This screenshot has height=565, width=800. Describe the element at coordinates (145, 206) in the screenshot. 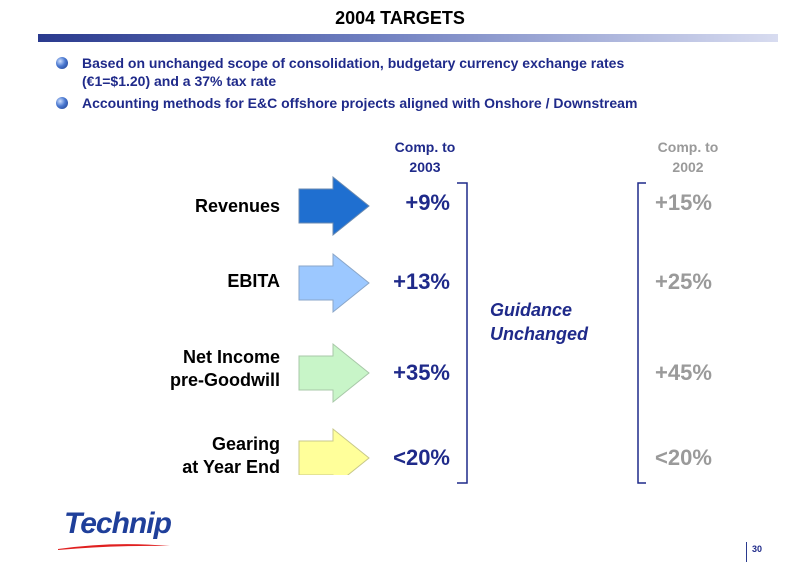

I see `row-label-revenues: Revenues` at that location.